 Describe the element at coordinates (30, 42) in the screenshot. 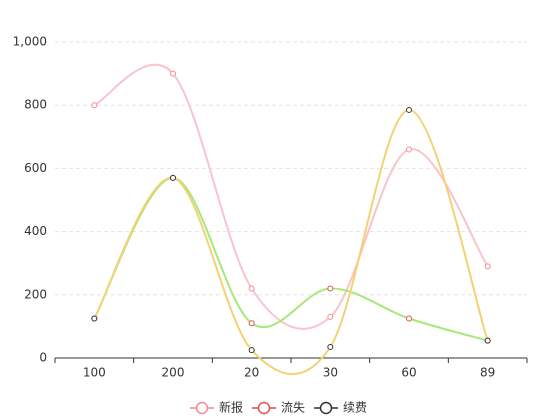

I see `y-tick-label: 1,000` at that location.